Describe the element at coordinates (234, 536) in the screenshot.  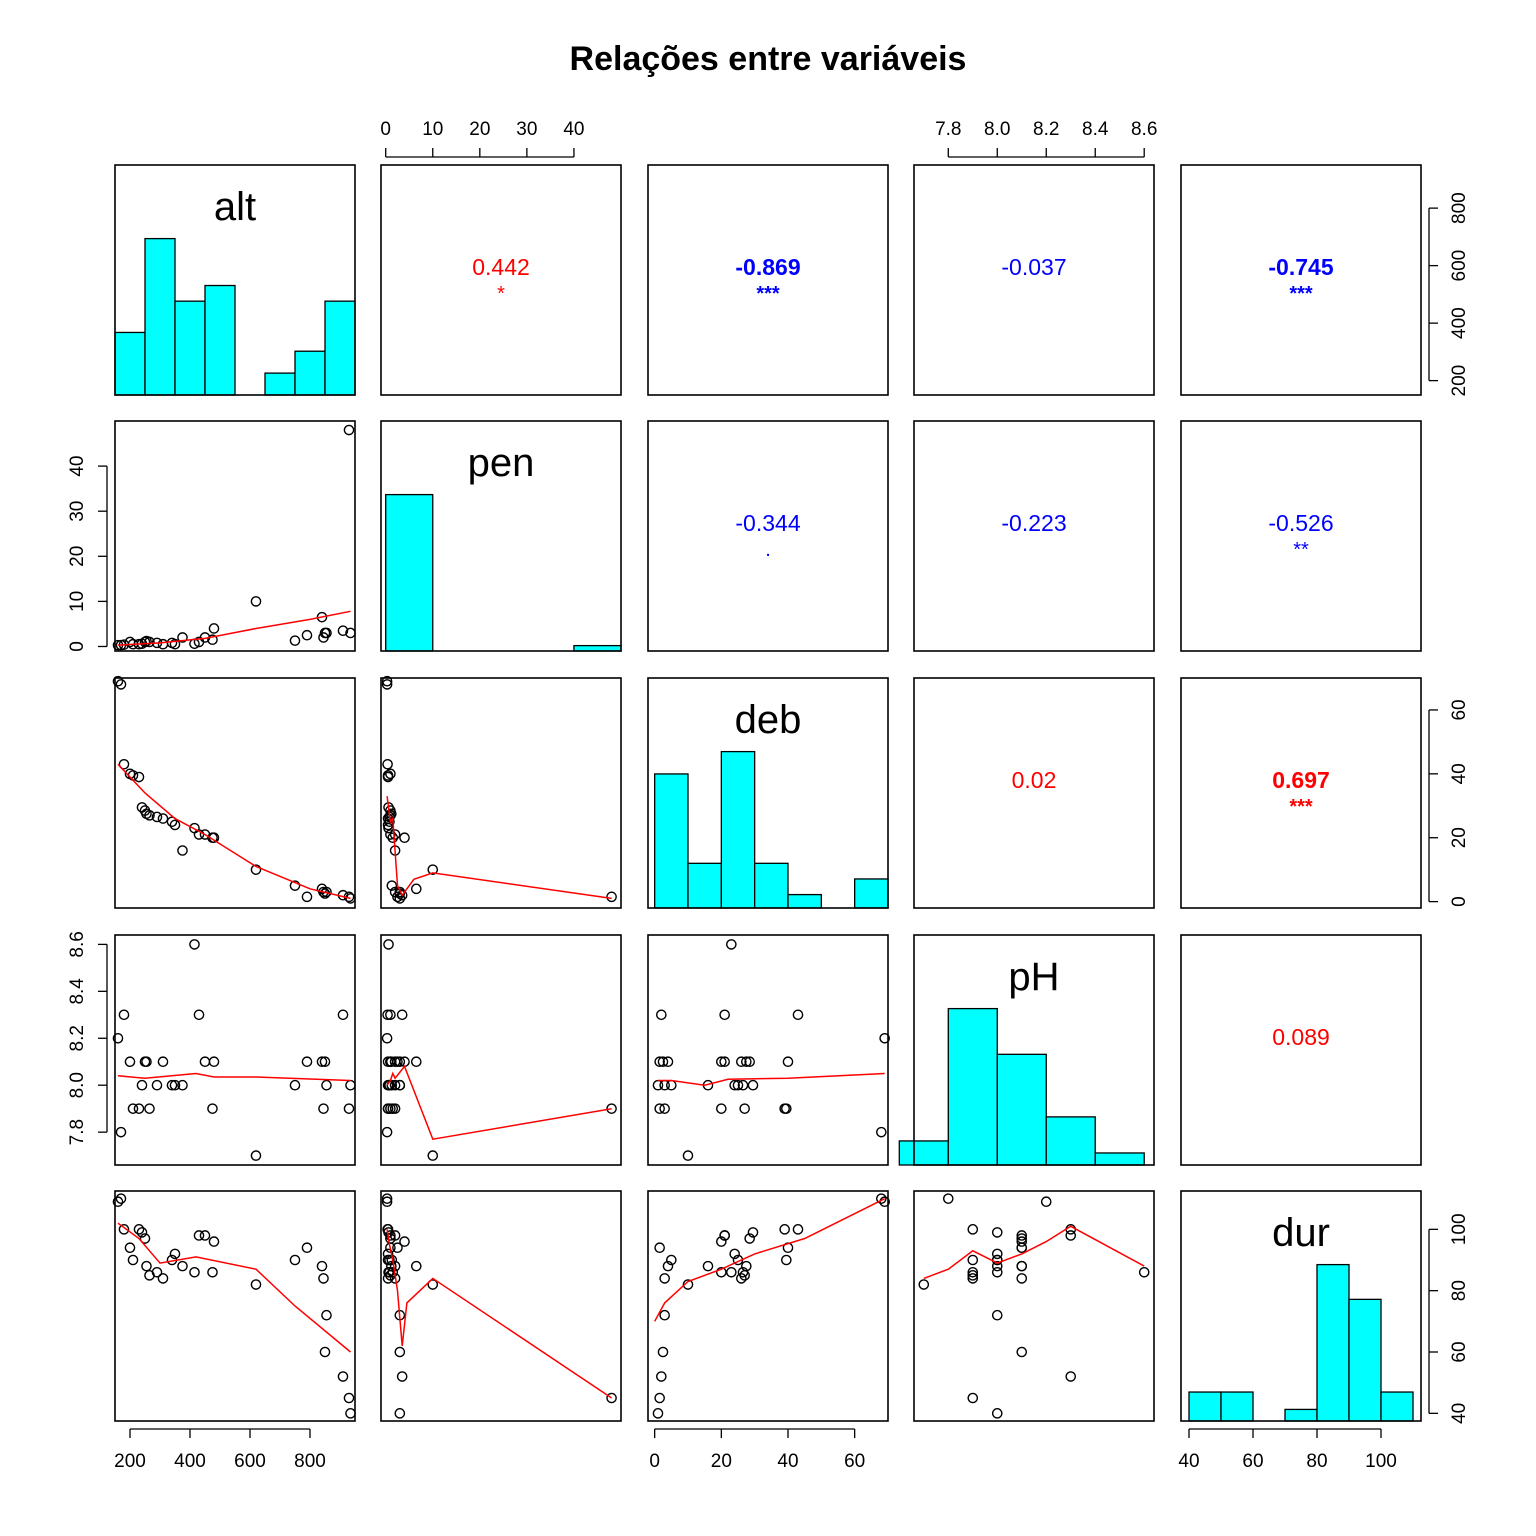
I see `panel-pen-alt` at that location.